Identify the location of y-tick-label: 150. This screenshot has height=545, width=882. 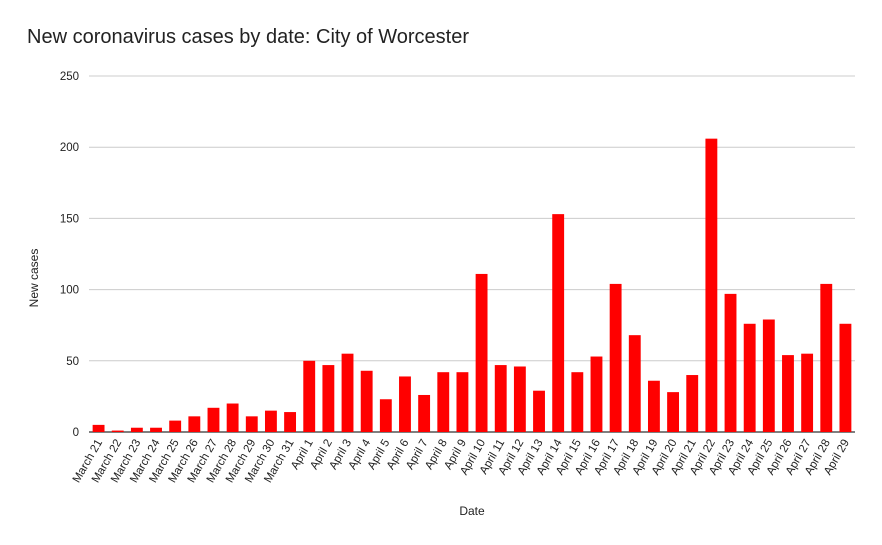
(69, 219).